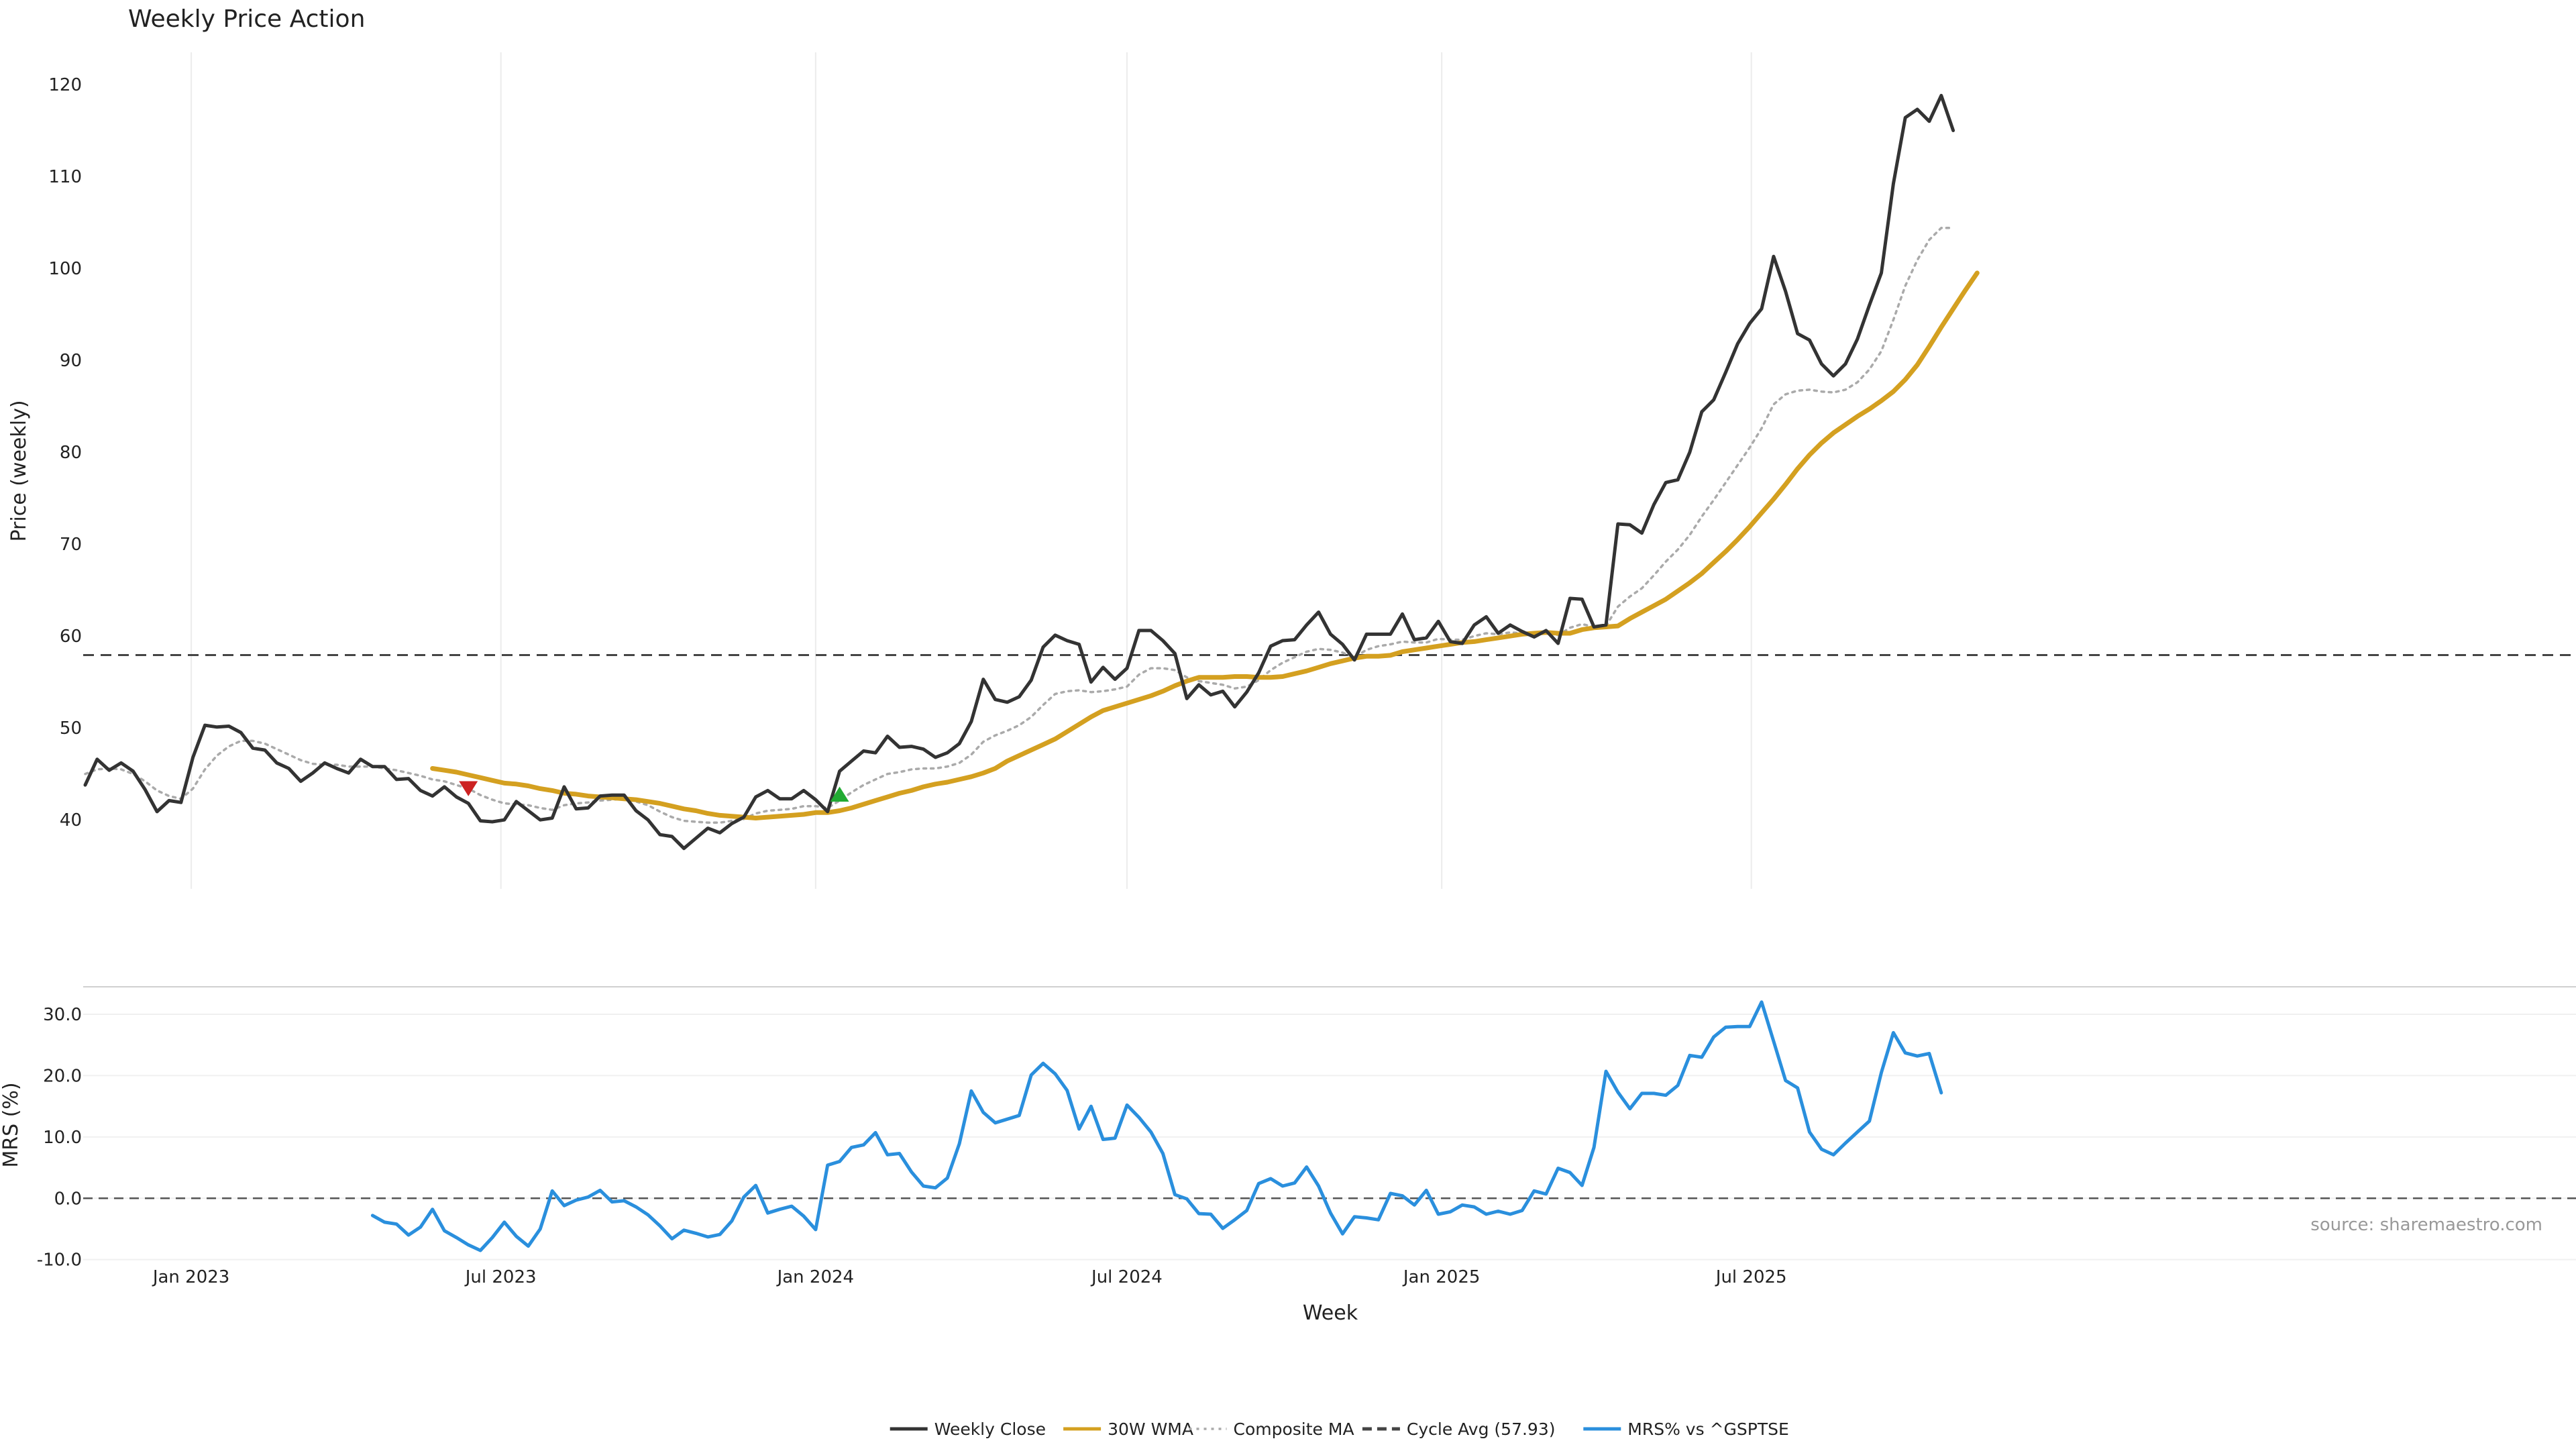  Describe the element at coordinates (71, 637) in the screenshot. I see `price-y-tick-label: 60` at that location.